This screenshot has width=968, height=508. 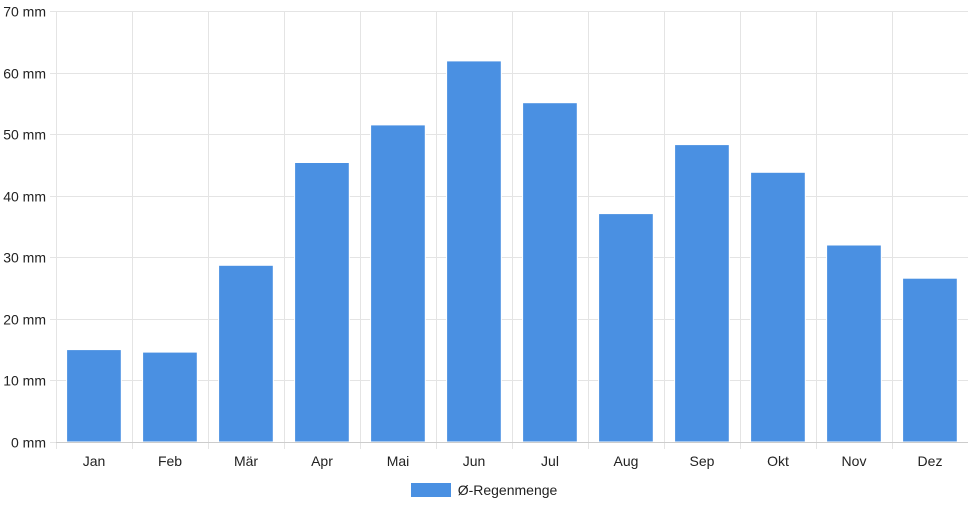 What do you see at coordinates (854, 343) in the screenshot?
I see `bar-nov` at bounding box center [854, 343].